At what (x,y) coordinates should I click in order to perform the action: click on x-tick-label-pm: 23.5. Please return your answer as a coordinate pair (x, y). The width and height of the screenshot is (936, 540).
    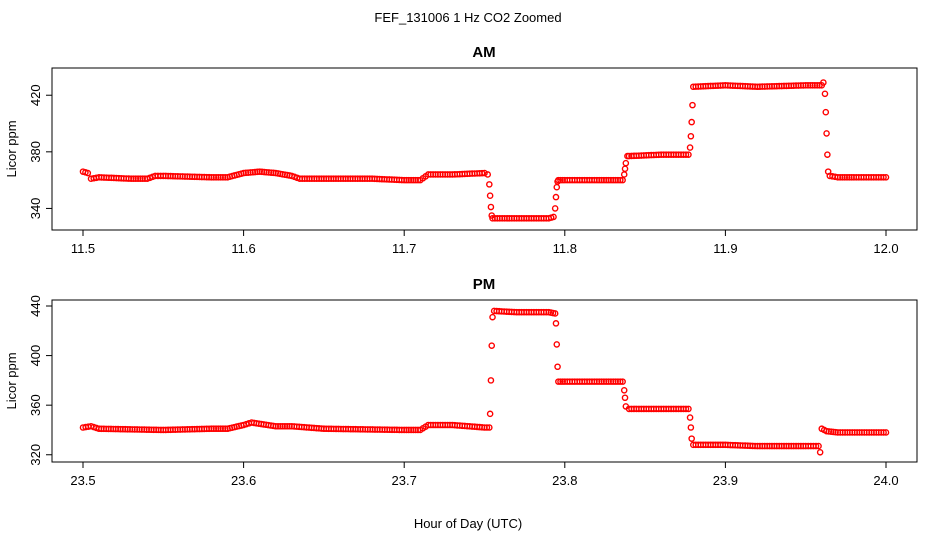
    Looking at the image, I should click on (82, 480).